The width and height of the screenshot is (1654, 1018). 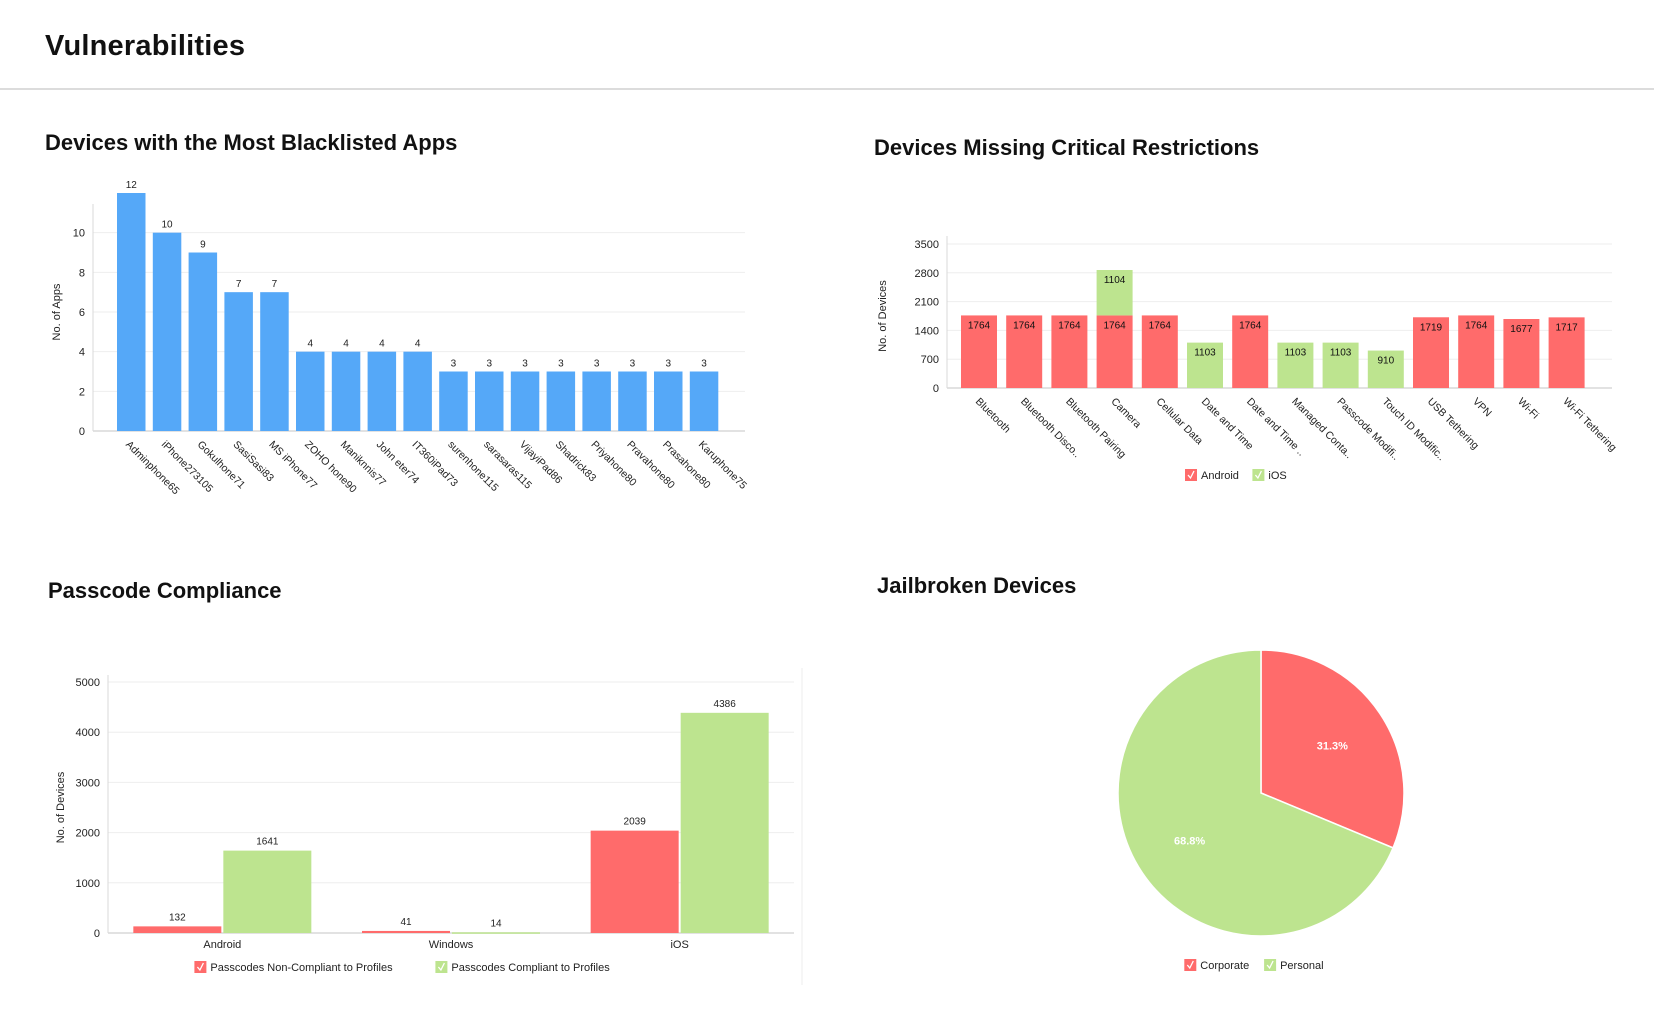 What do you see at coordinates (927, 303) in the screenshot?
I see `y-tick-label: 2100` at bounding box center [927, 303].